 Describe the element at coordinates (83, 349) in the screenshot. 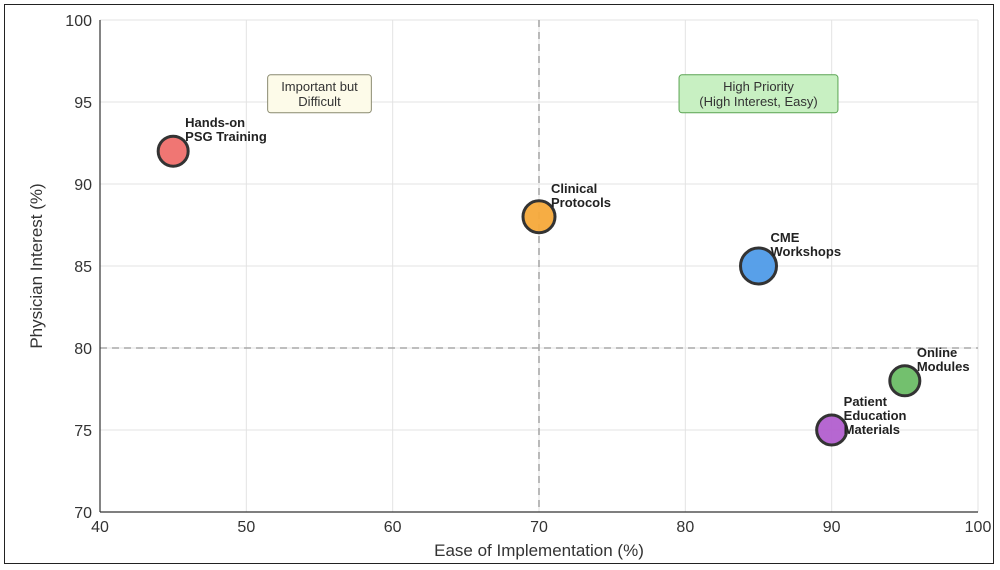

I see `y-tick-label: 80` at that location.